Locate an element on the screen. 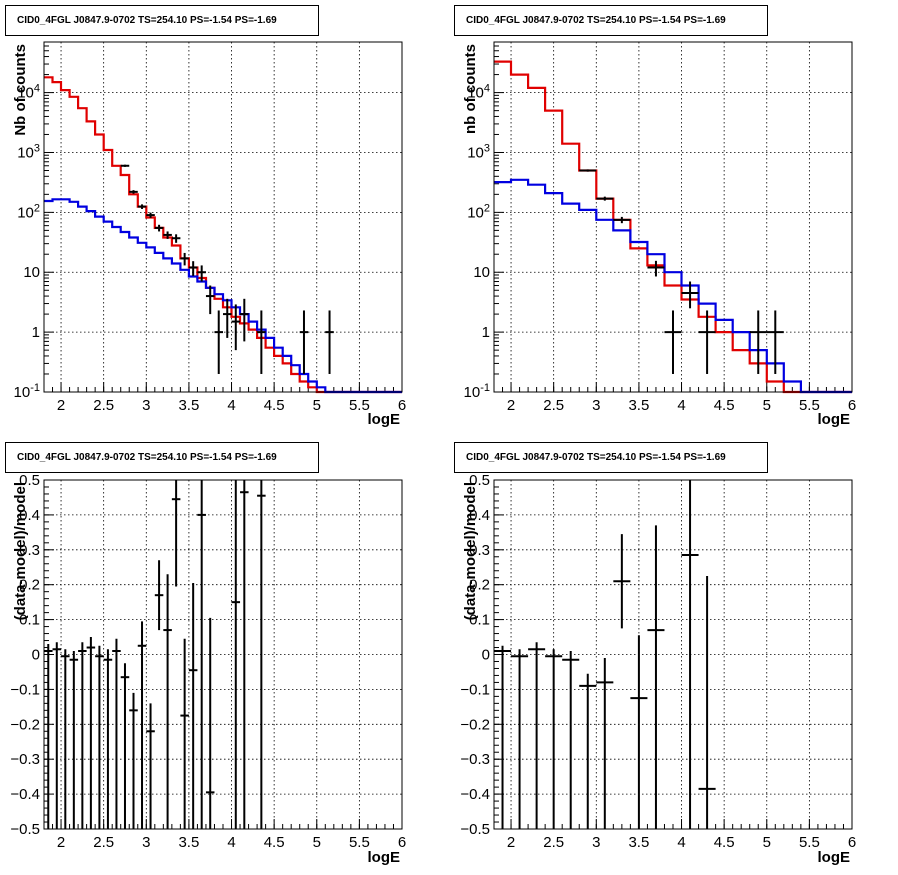 Image resolution: width=898 pixels, height=875 pixels. x-tick-label: 5 is located at coordinates (767, 842).